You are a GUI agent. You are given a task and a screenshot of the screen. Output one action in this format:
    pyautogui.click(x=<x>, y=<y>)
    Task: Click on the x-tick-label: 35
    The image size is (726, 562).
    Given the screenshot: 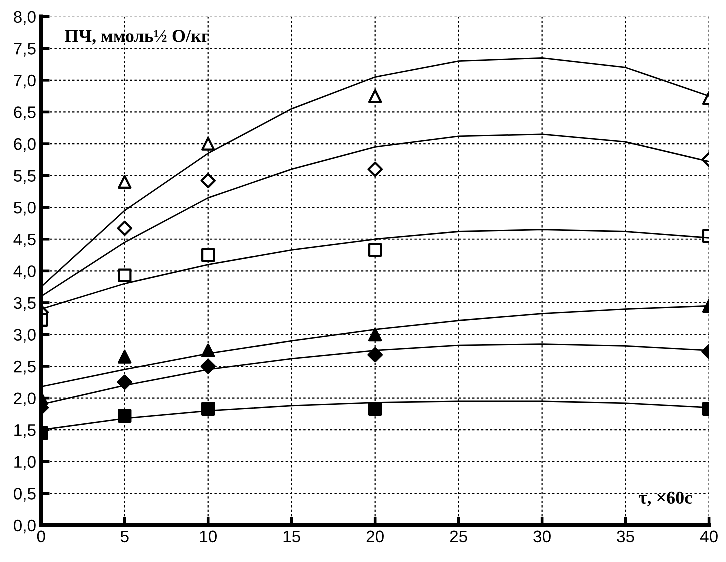 What is the action you would take?
    pyautogui.click(x=625, y=536)
    